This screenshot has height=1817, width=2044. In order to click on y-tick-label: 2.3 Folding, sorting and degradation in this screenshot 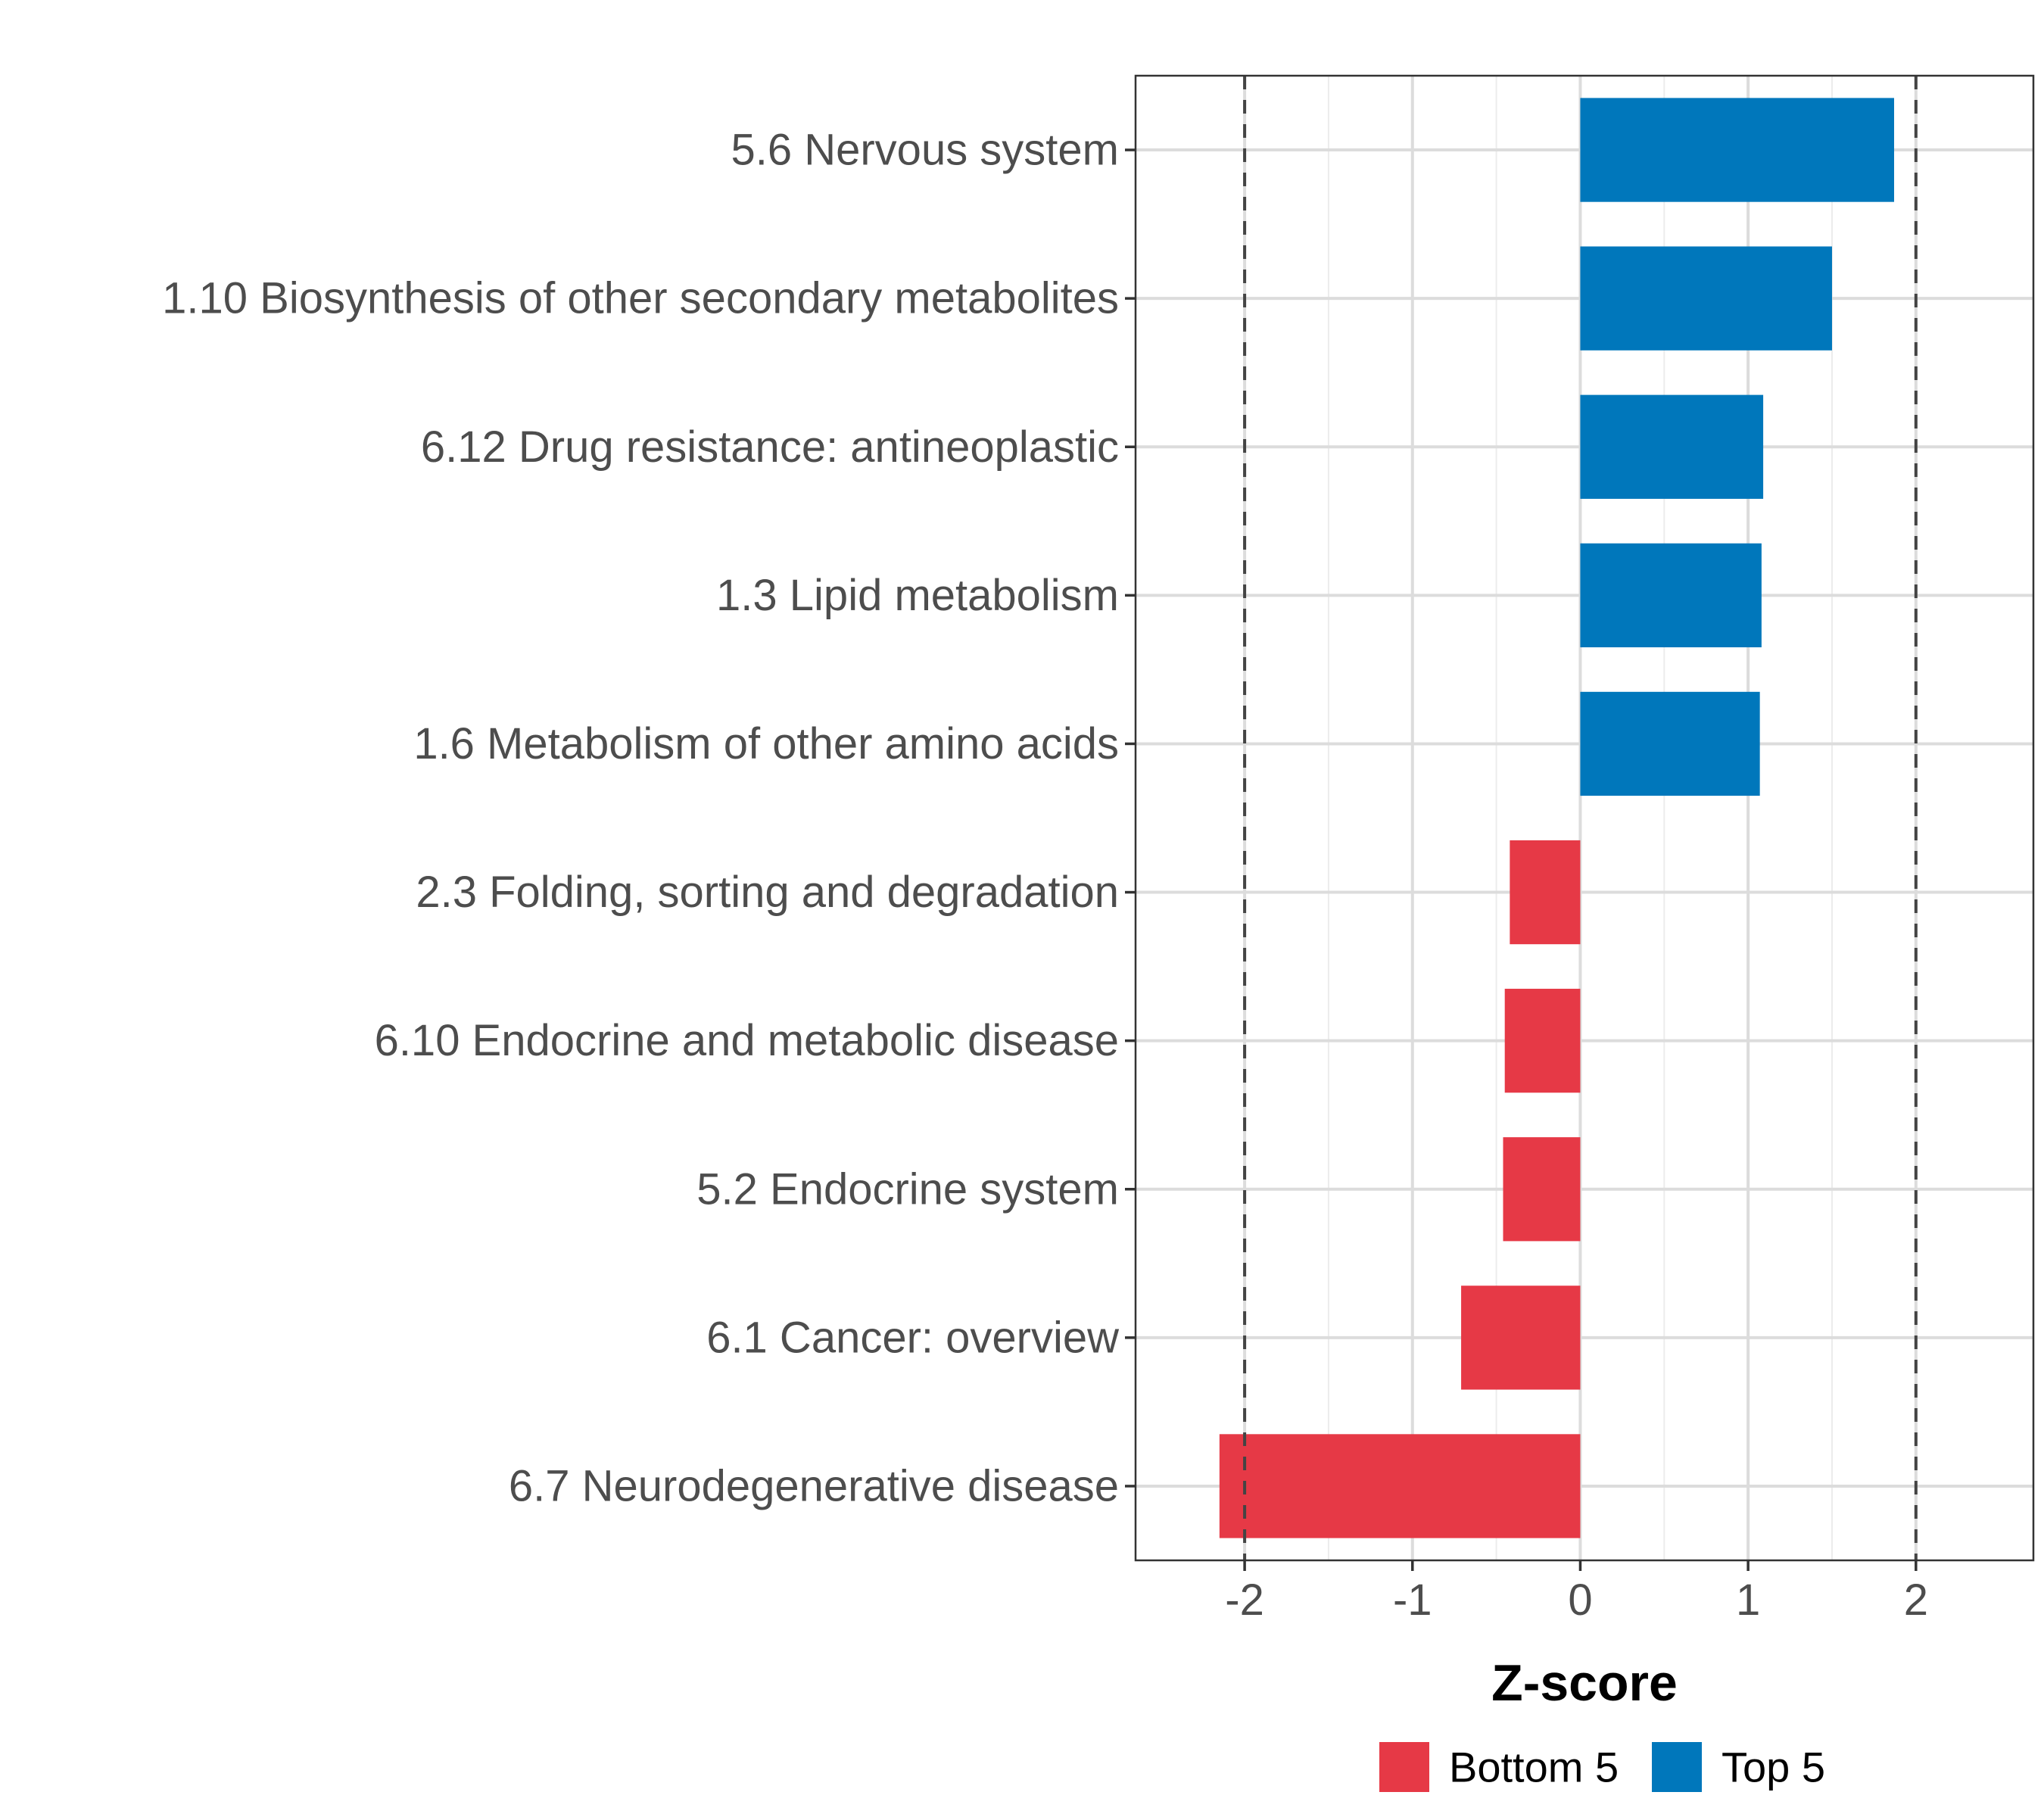, I will do `click(767, 892)`.